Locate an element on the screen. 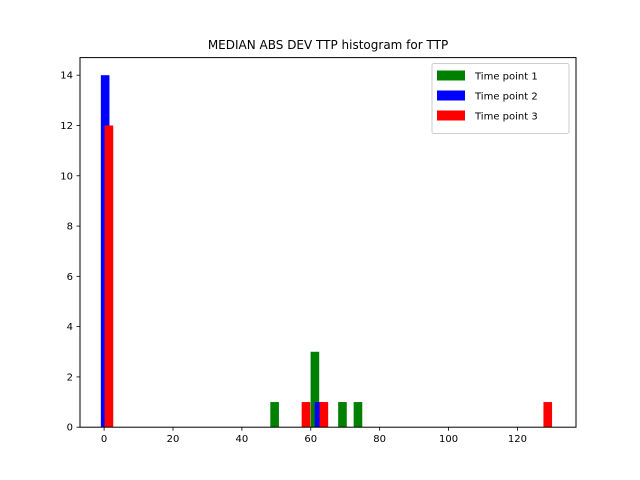  chart-title: MEDIAN ABS DEV TTP histogram for TTP is located at coordinates (328, 45).